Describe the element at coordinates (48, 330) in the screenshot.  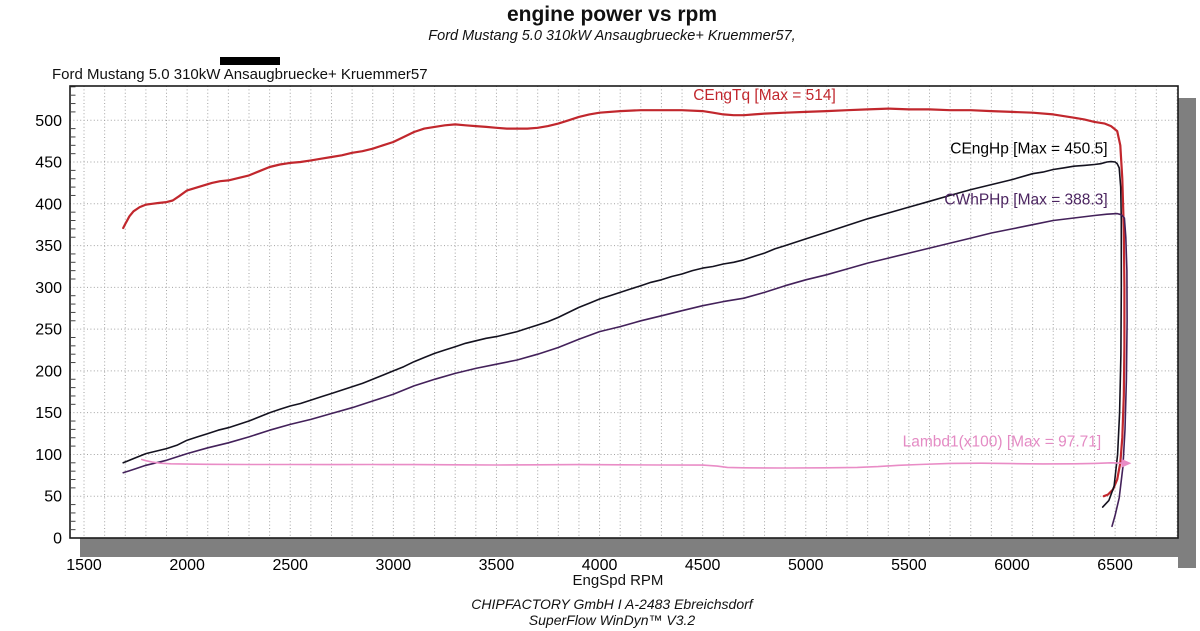
I see `y-tick-label: 250` at that location.